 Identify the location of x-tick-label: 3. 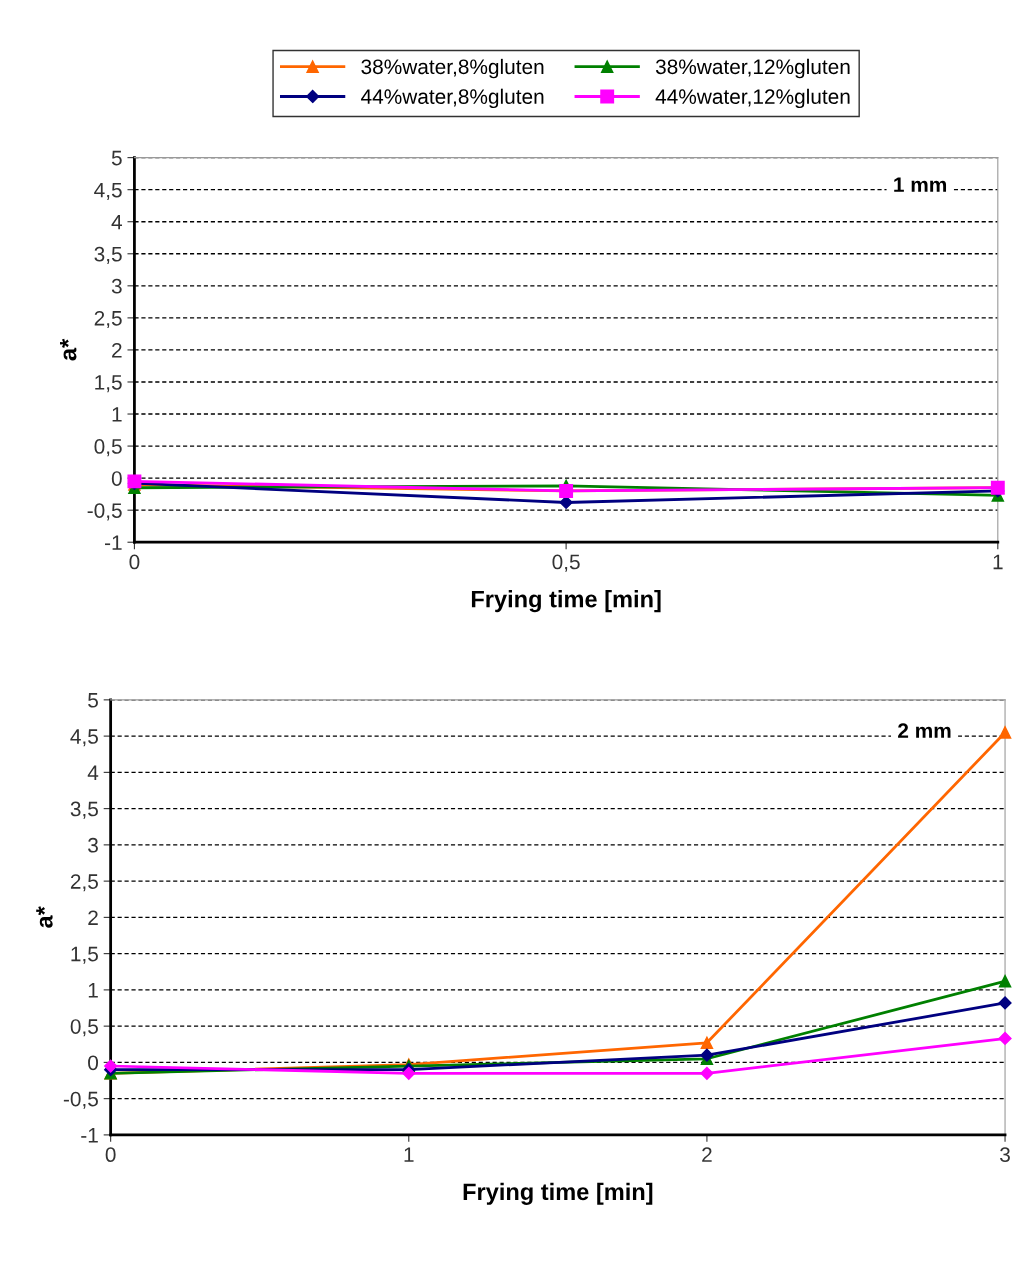
(1005, 1155).